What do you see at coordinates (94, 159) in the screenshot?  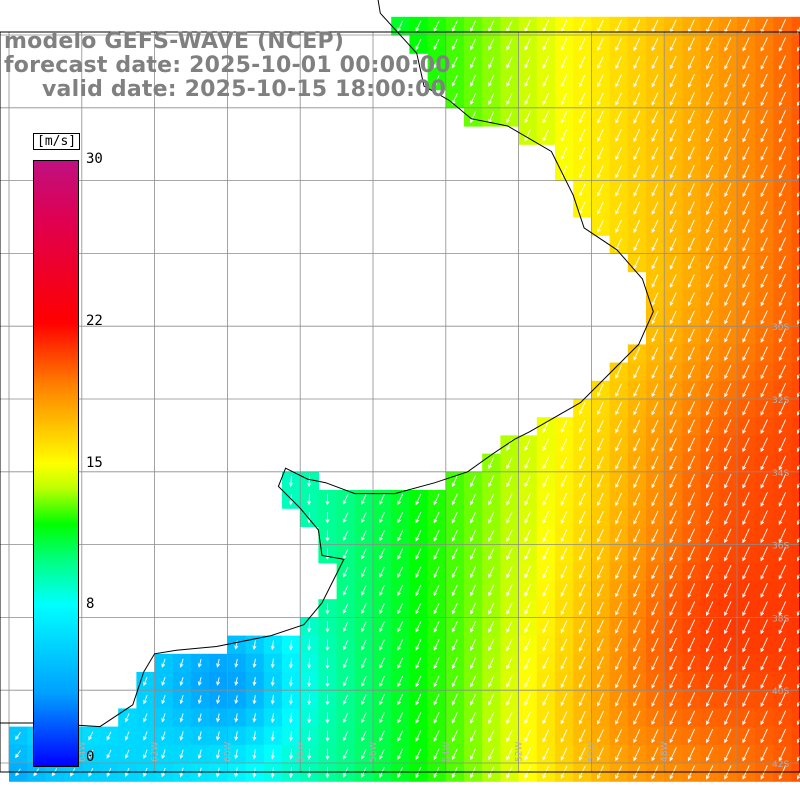 I see `colorbar-tick-label: 30` at bounding box center [94, 159].